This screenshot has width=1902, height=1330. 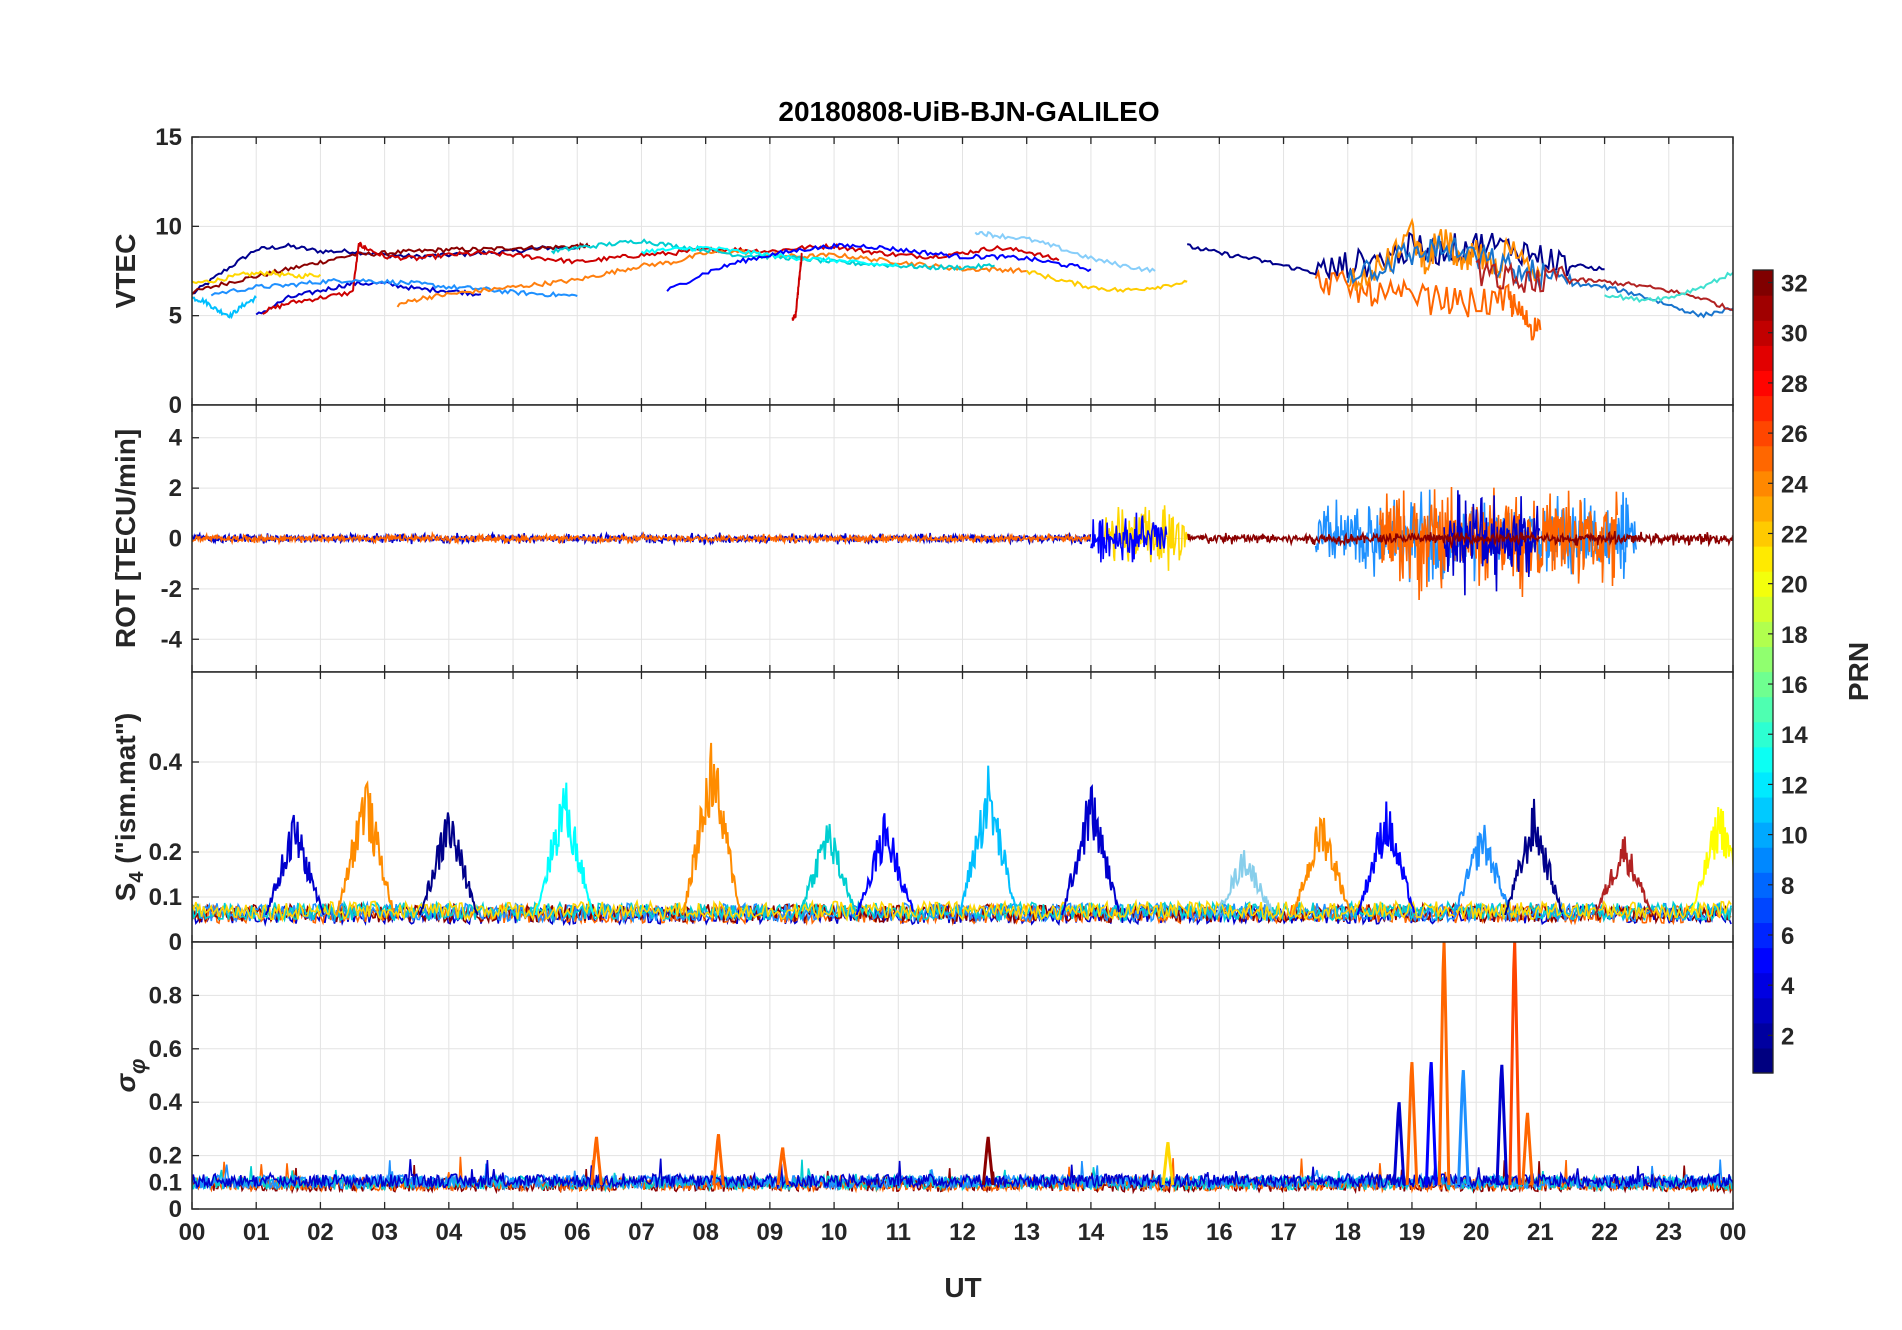 What do you see at coordinates (125, 538) in the screenshot?
I see `y-axis-label: ROT [TECU/min]` at bounding box center [125, 538].